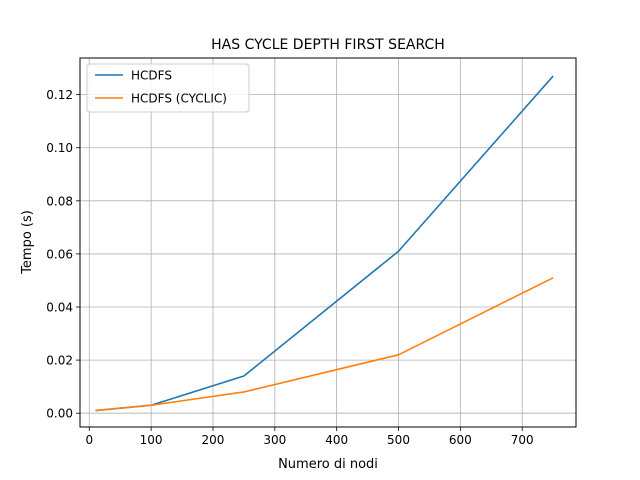 Image resolution: width=640 pixels, height=480 pixels. What do you see at coordinates (336, 440) in the screenshot?
I see `x-tick-label: 400` at bounding box center [336, 440].